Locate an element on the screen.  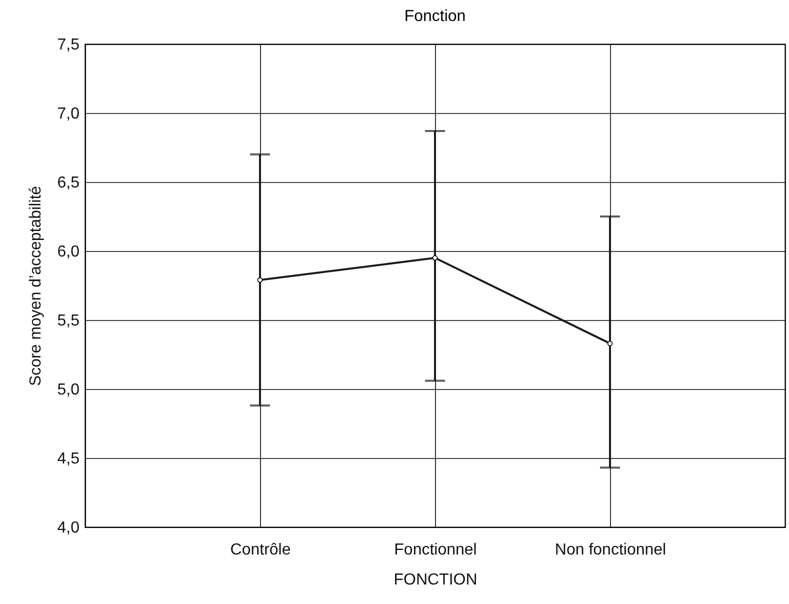
y-tick-label: 6,5 is located at coordinates (68, 183).